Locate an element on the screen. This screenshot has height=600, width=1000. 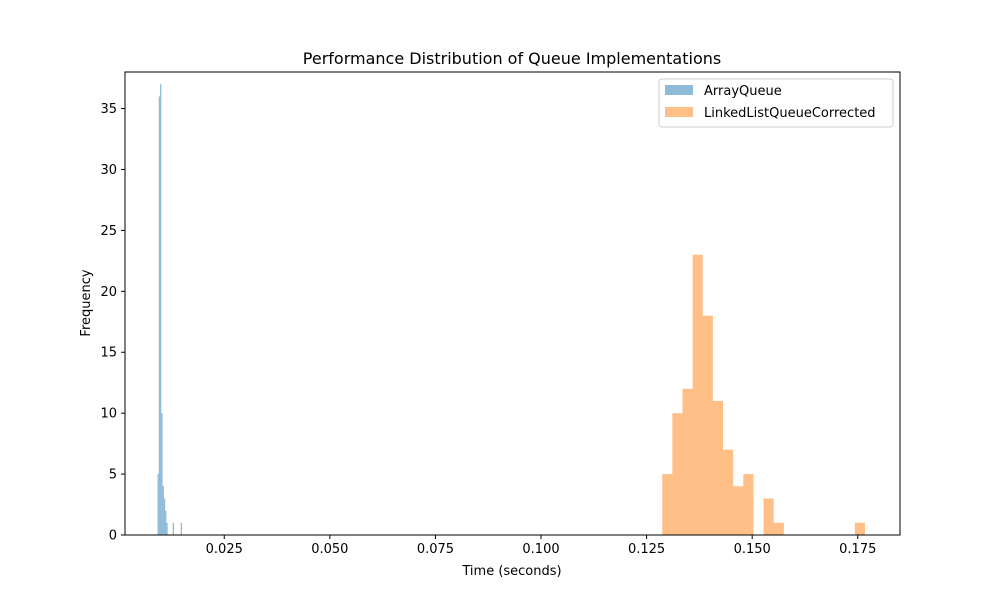
x-tick-label: 0.175 is located at coordinates (857, 549).